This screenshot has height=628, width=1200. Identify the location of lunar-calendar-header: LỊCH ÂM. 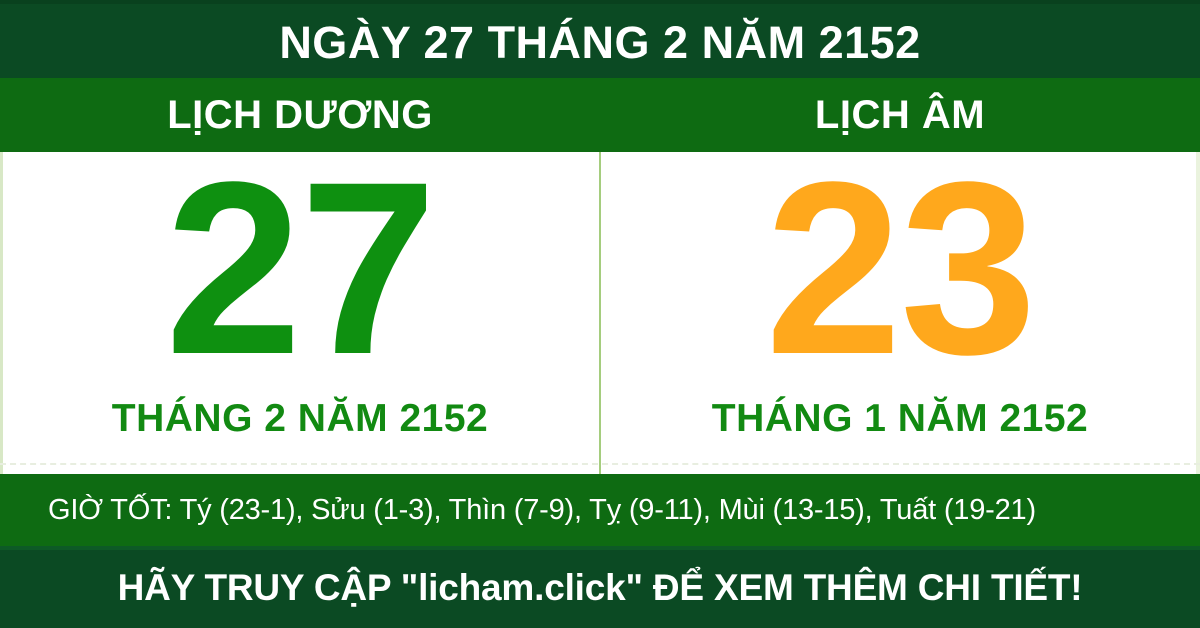
(900, 115).